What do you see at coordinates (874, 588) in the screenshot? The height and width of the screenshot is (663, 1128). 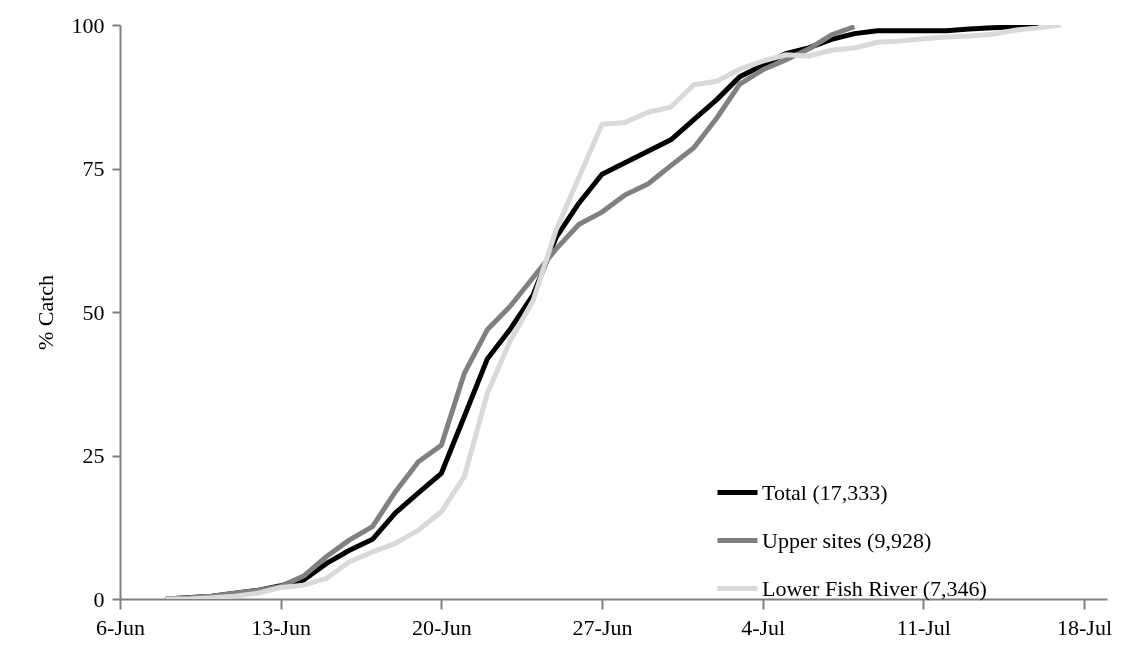 I see `legend-label: Lower Fish River (7,346)` at bounding box center [874, 588].